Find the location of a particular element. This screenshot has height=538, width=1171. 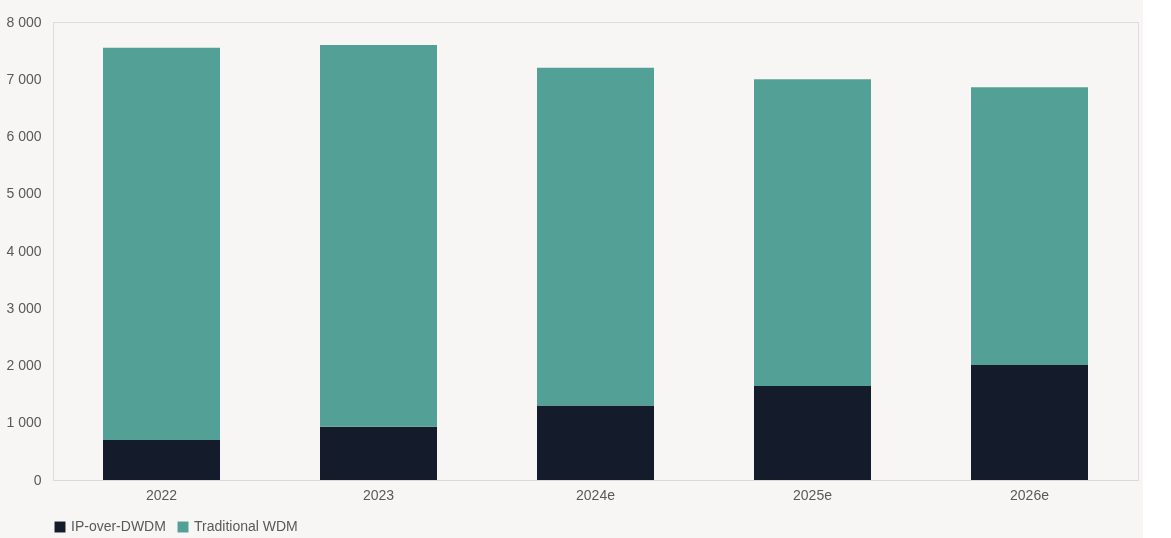

legend-label: IP-over-DWDM is located at coordinates (118, 526).